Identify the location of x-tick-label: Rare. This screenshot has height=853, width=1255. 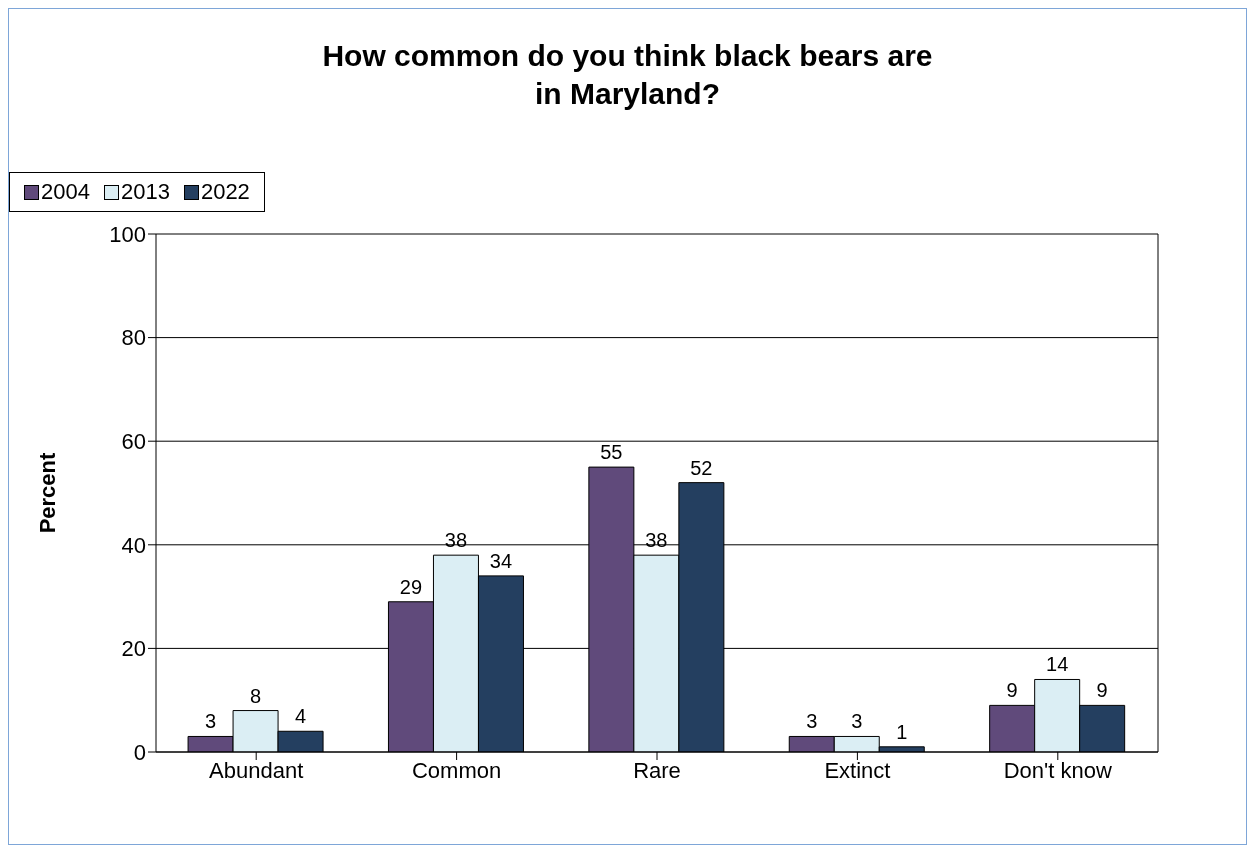
(657, 770).